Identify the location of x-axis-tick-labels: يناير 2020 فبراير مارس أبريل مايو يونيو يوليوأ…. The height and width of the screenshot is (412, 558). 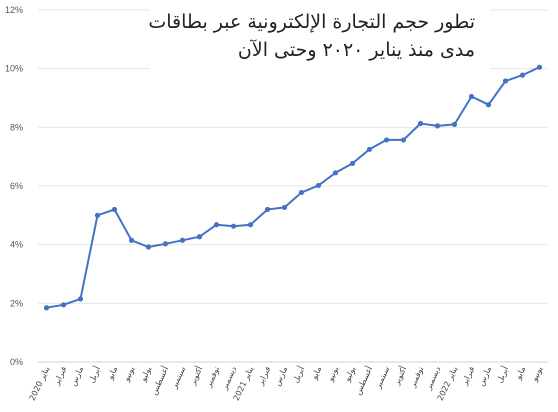
(286, 383).